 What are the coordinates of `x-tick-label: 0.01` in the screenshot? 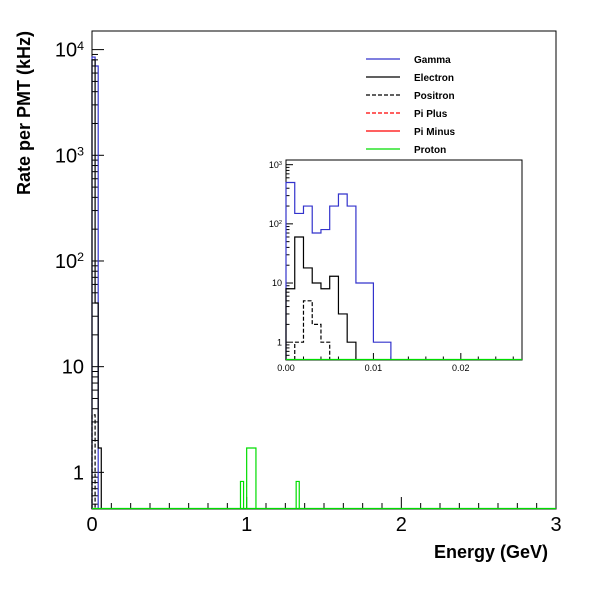 It's located at (374, 368).